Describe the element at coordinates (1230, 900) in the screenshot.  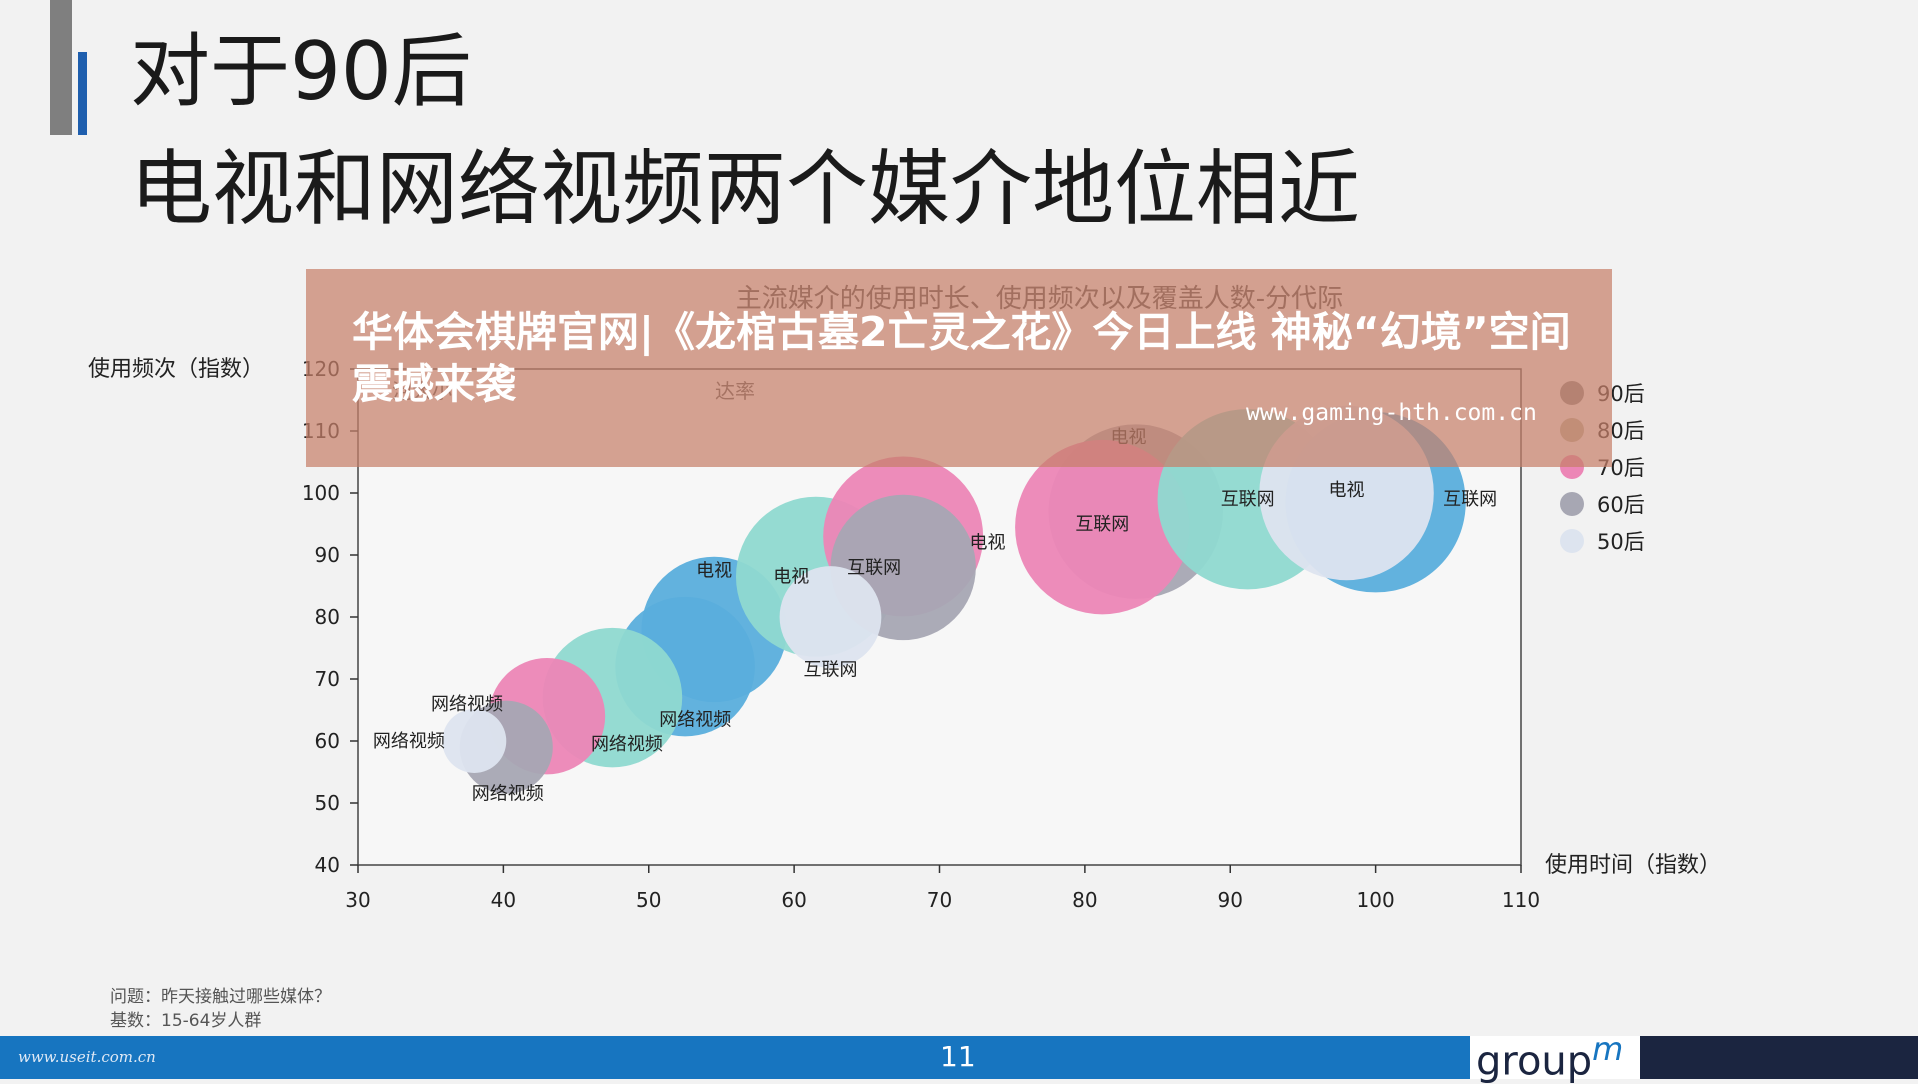
I see `x-tick-label: 90` at that location.